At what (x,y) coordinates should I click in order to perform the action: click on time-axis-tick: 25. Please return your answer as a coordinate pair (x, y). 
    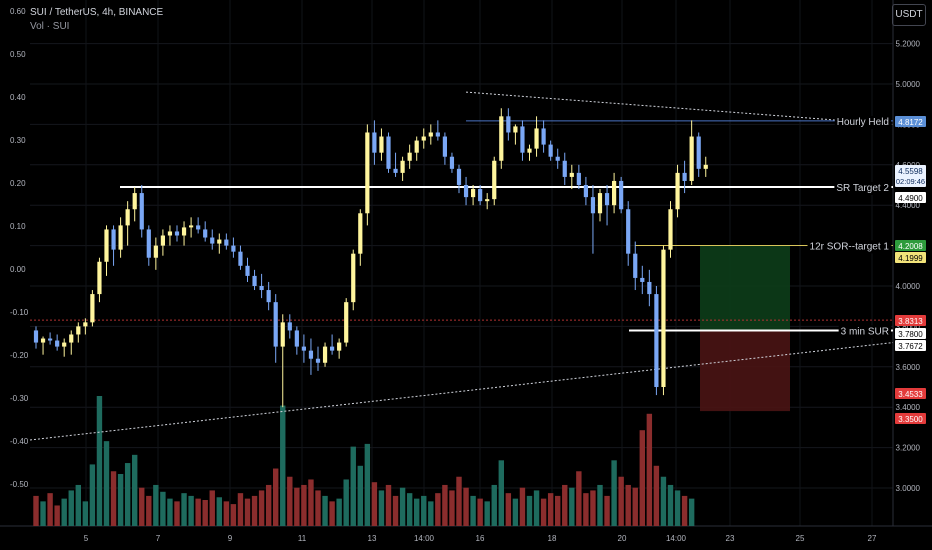
    Looking at the image, I should click on (800, 538).